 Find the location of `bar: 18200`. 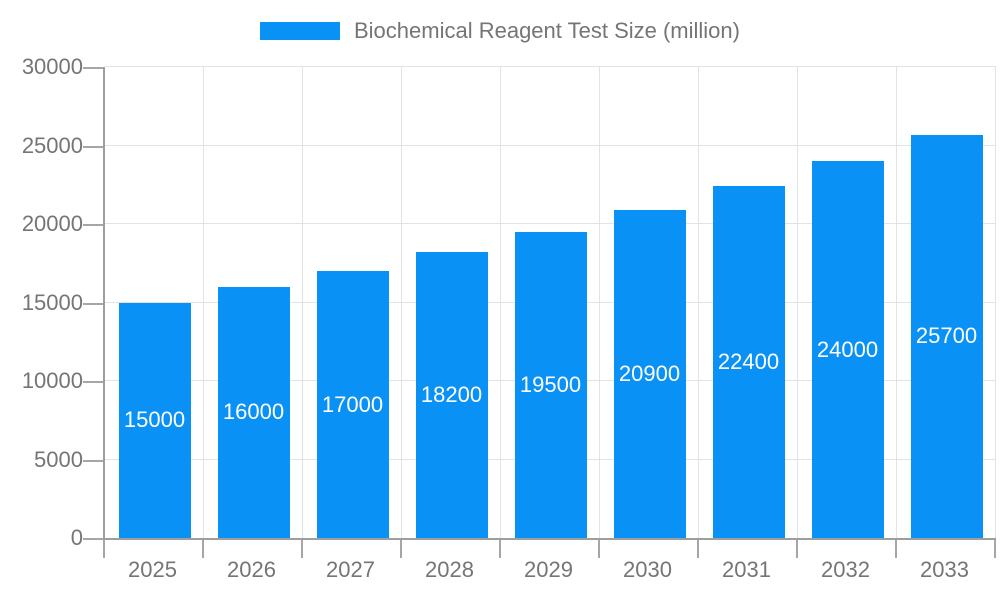

bar: 18200 is located at coordinates (451, 395).